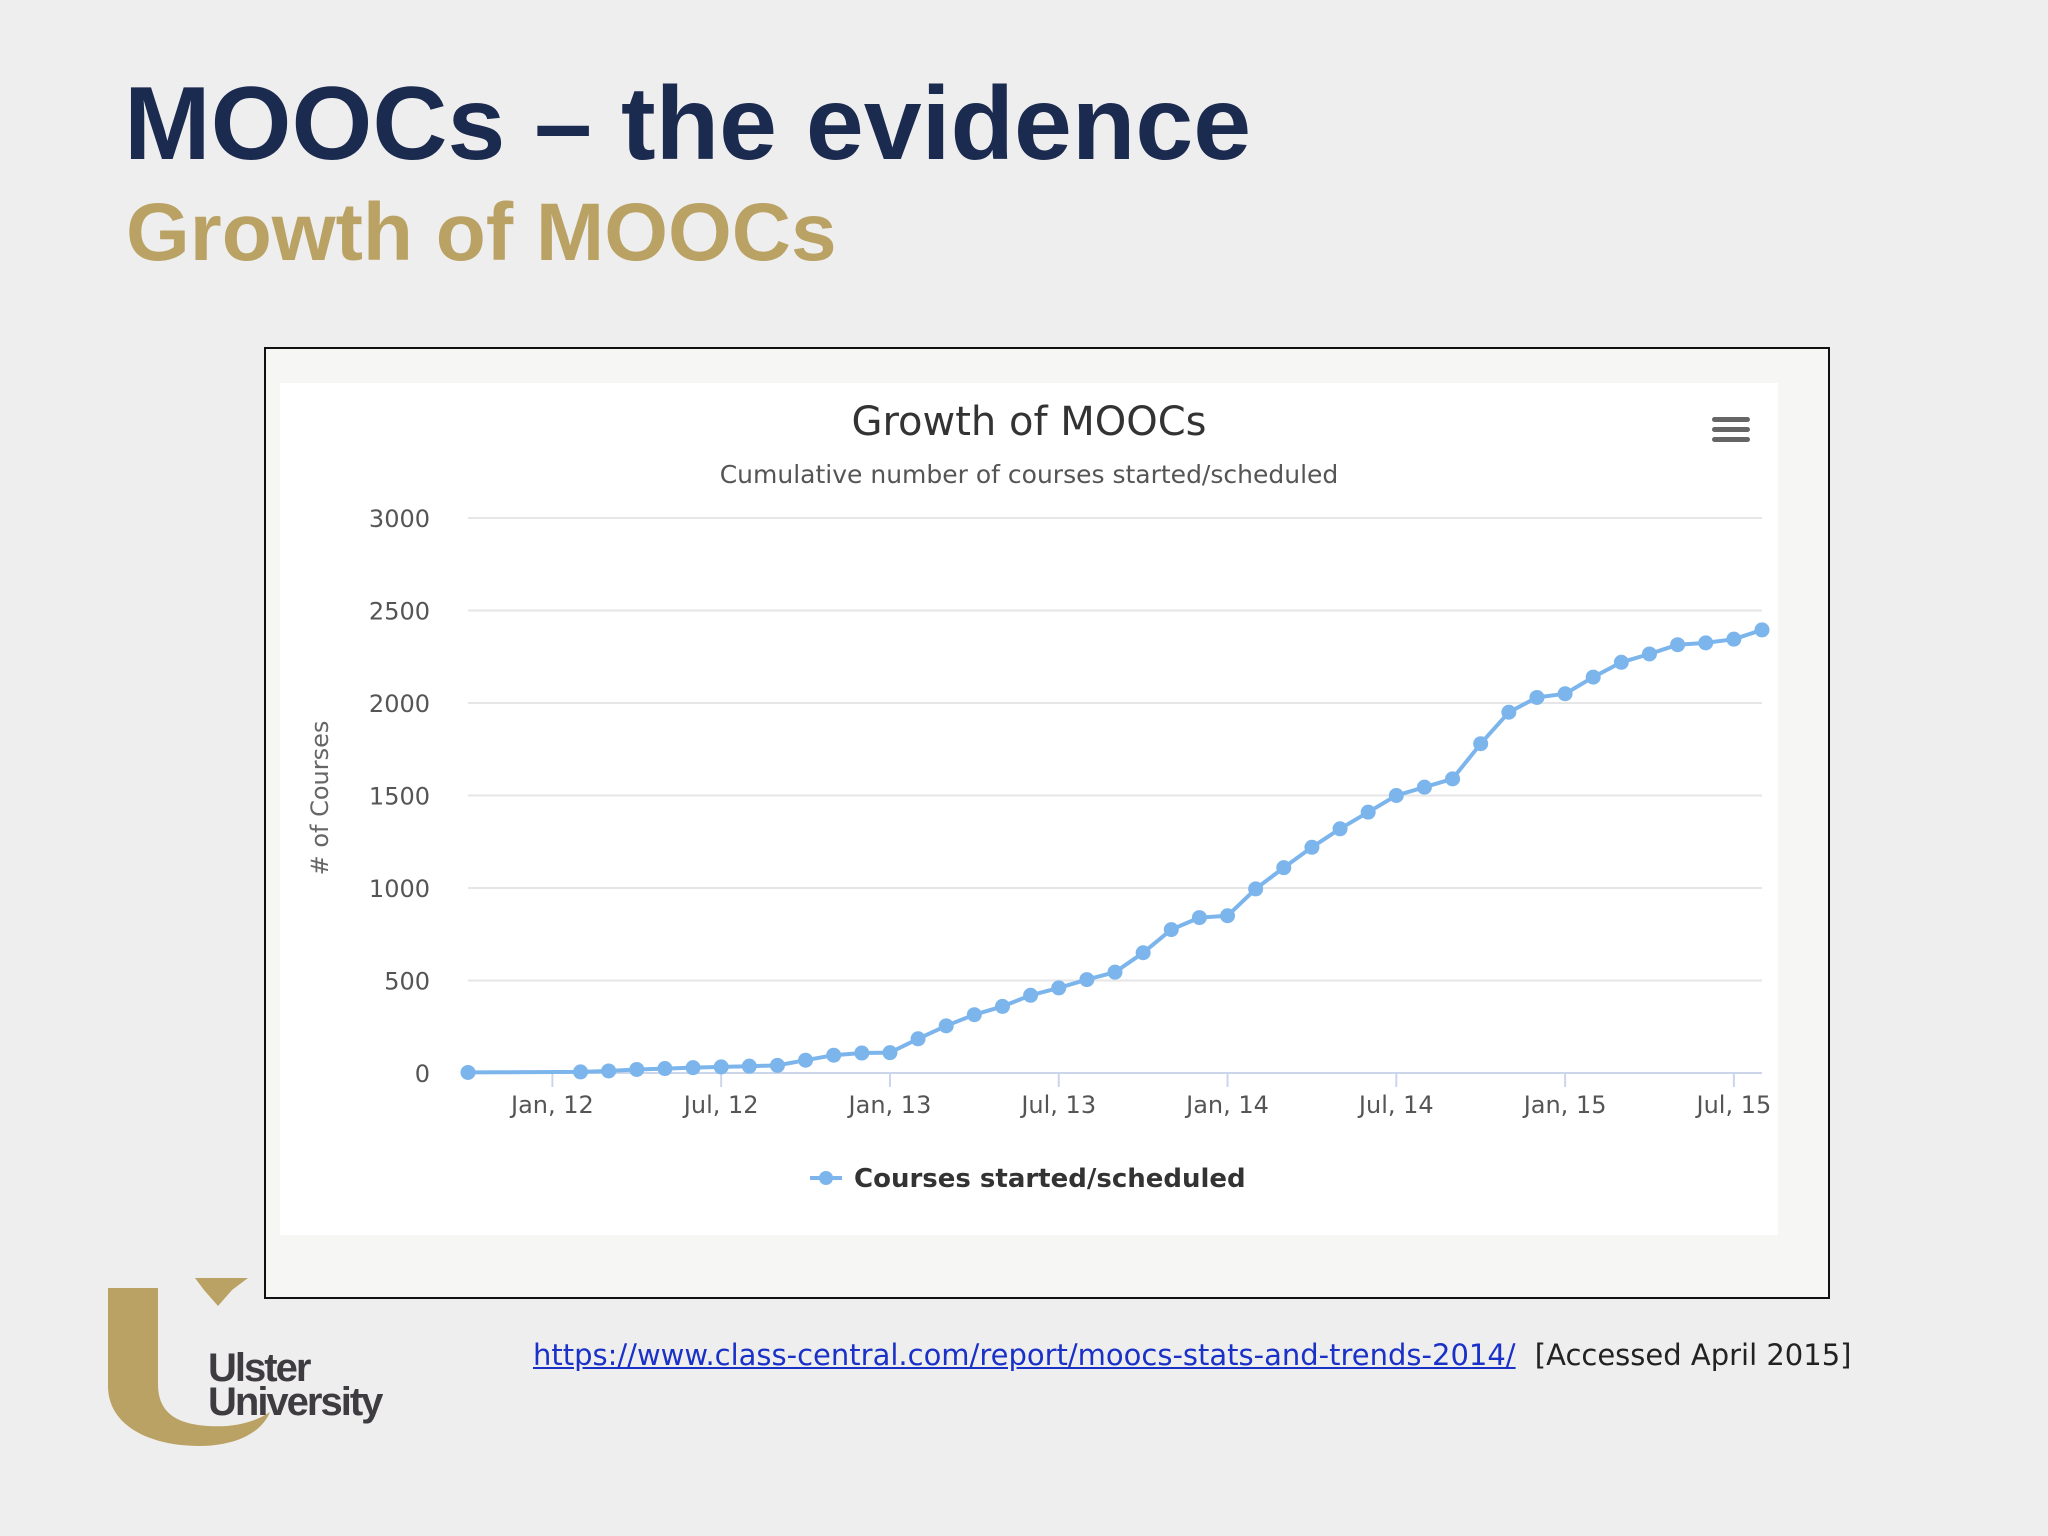  I want to click on accessed-date: [Accessed April 2015], so click(1693, 1355).